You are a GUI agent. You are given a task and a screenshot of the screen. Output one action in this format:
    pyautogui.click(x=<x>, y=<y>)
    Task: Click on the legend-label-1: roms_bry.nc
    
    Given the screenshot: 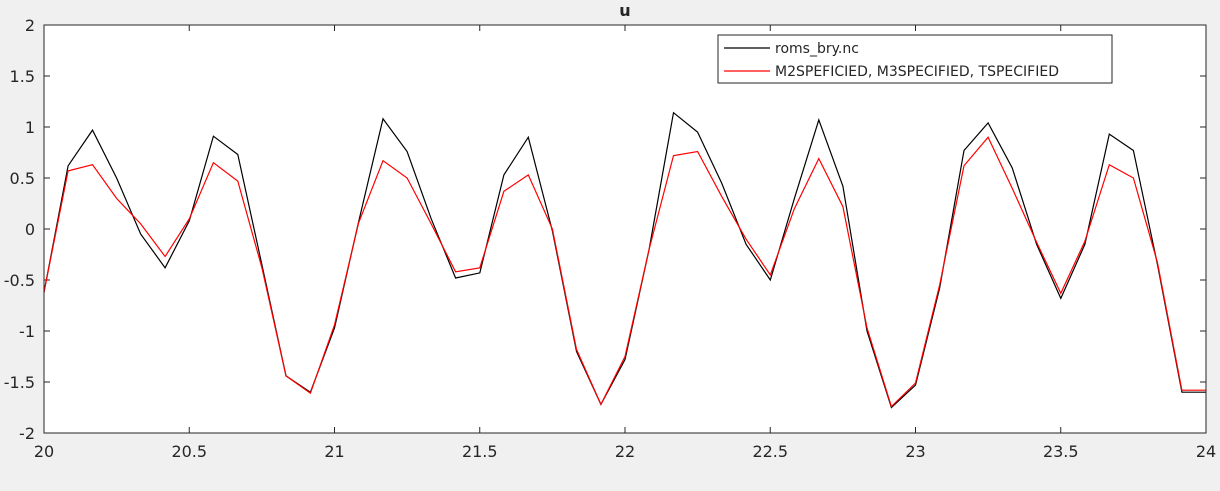 What is the action you would take?
    pyautogui.click(x=817, y=49)
    